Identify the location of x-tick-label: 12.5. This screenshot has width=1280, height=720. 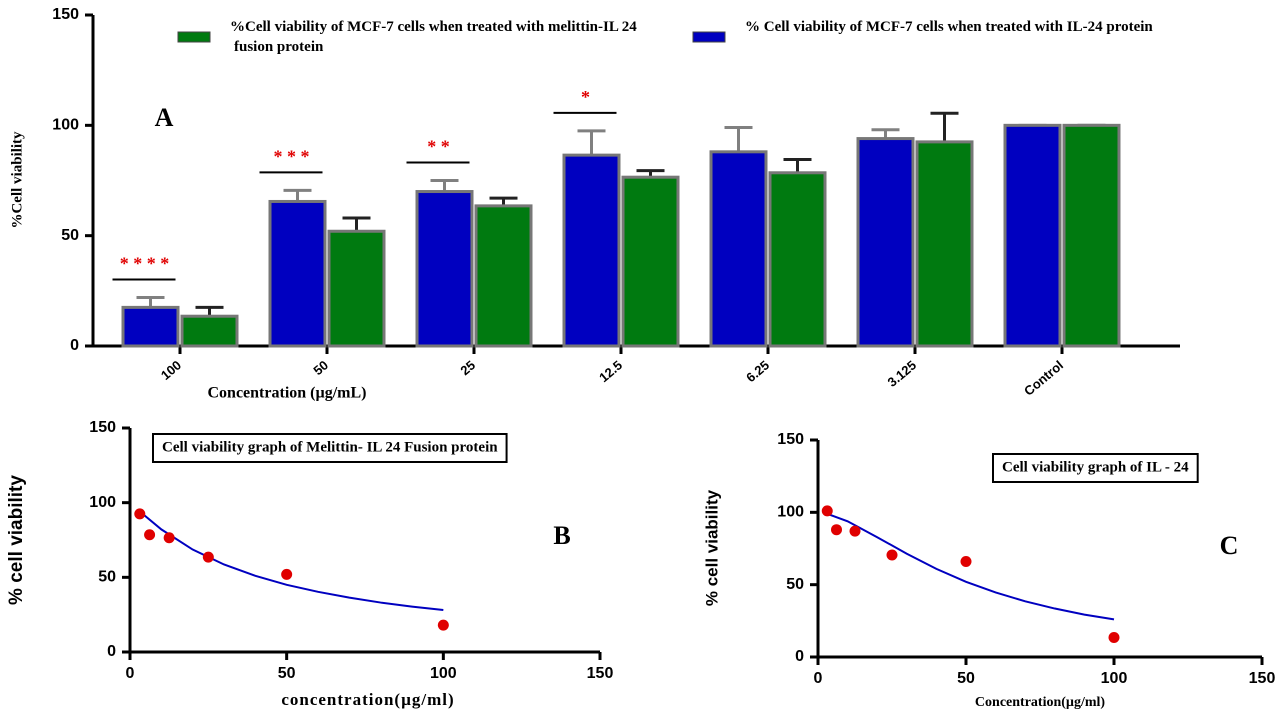
(610, 371).